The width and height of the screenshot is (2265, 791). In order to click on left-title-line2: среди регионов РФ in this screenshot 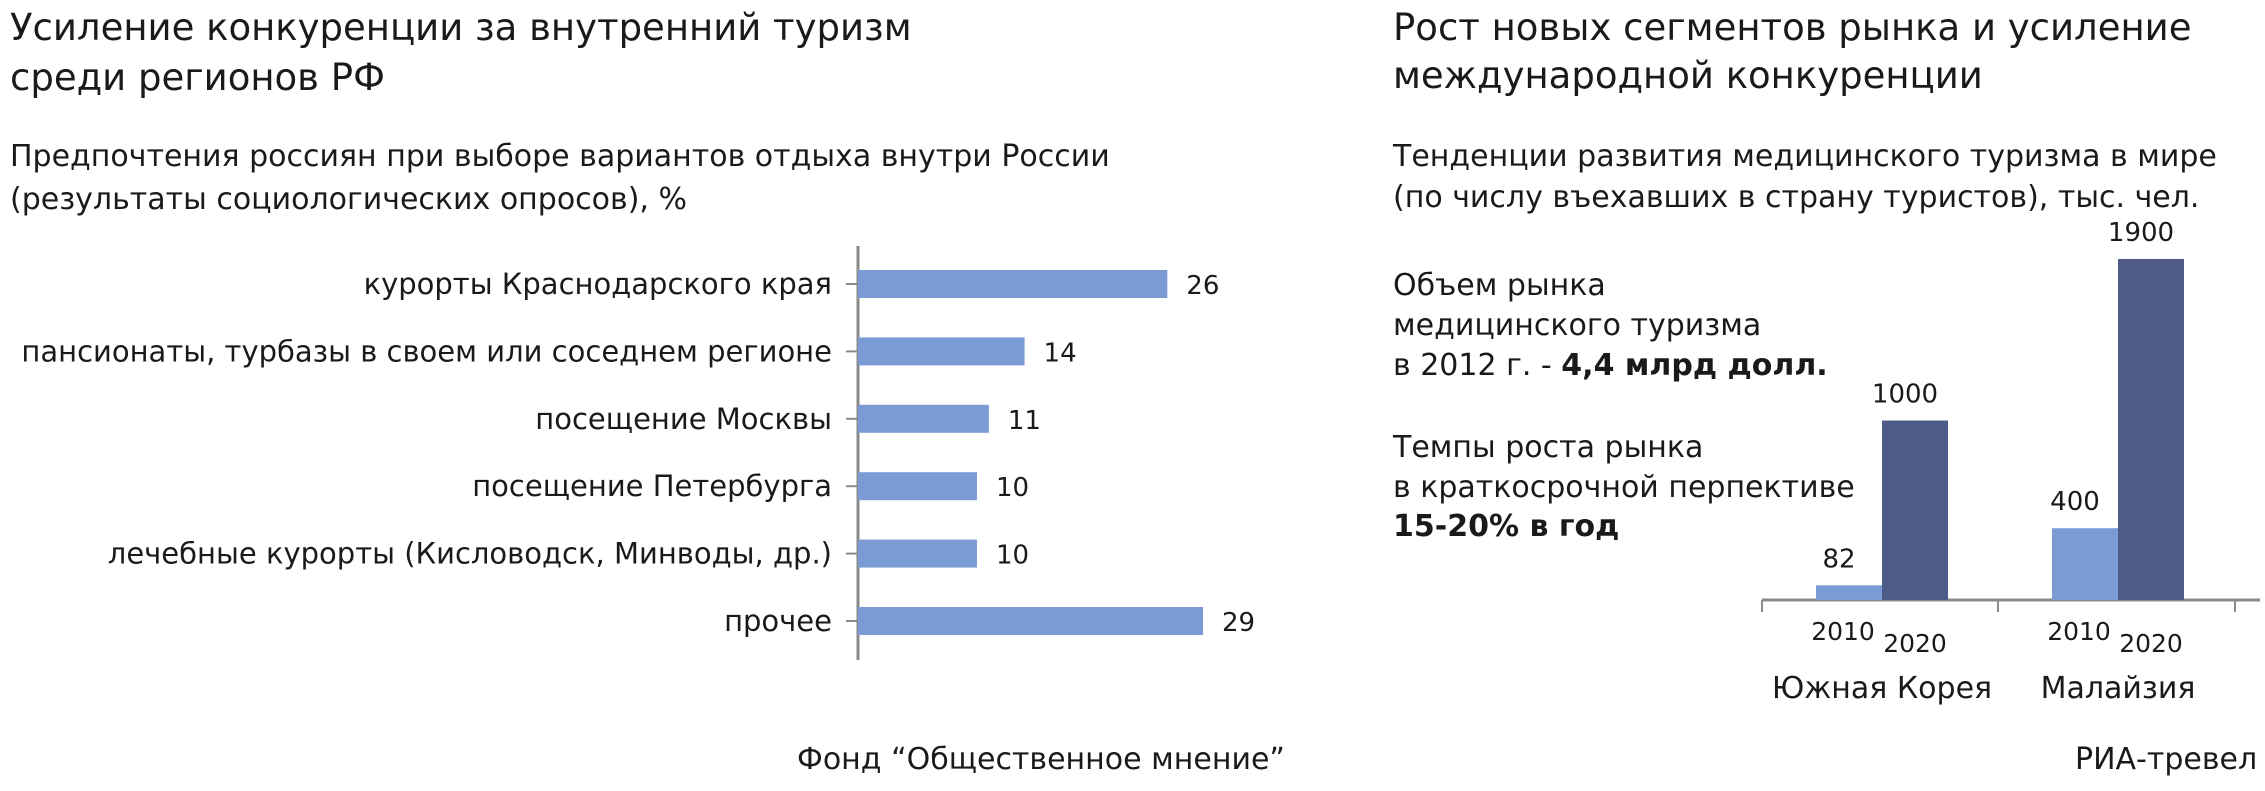, I will do `click(197, 77)`.